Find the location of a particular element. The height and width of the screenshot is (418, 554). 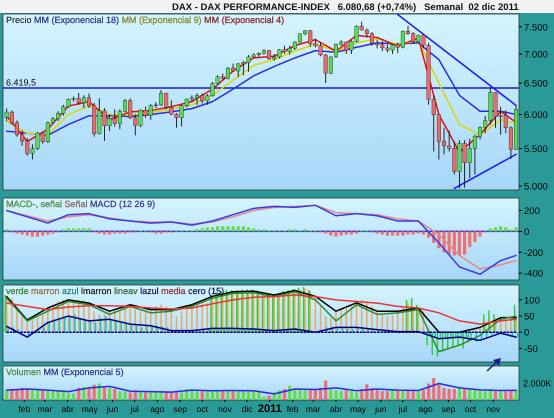

series-label: MM (Exponencial 5) is located at coordinates (84, 372).